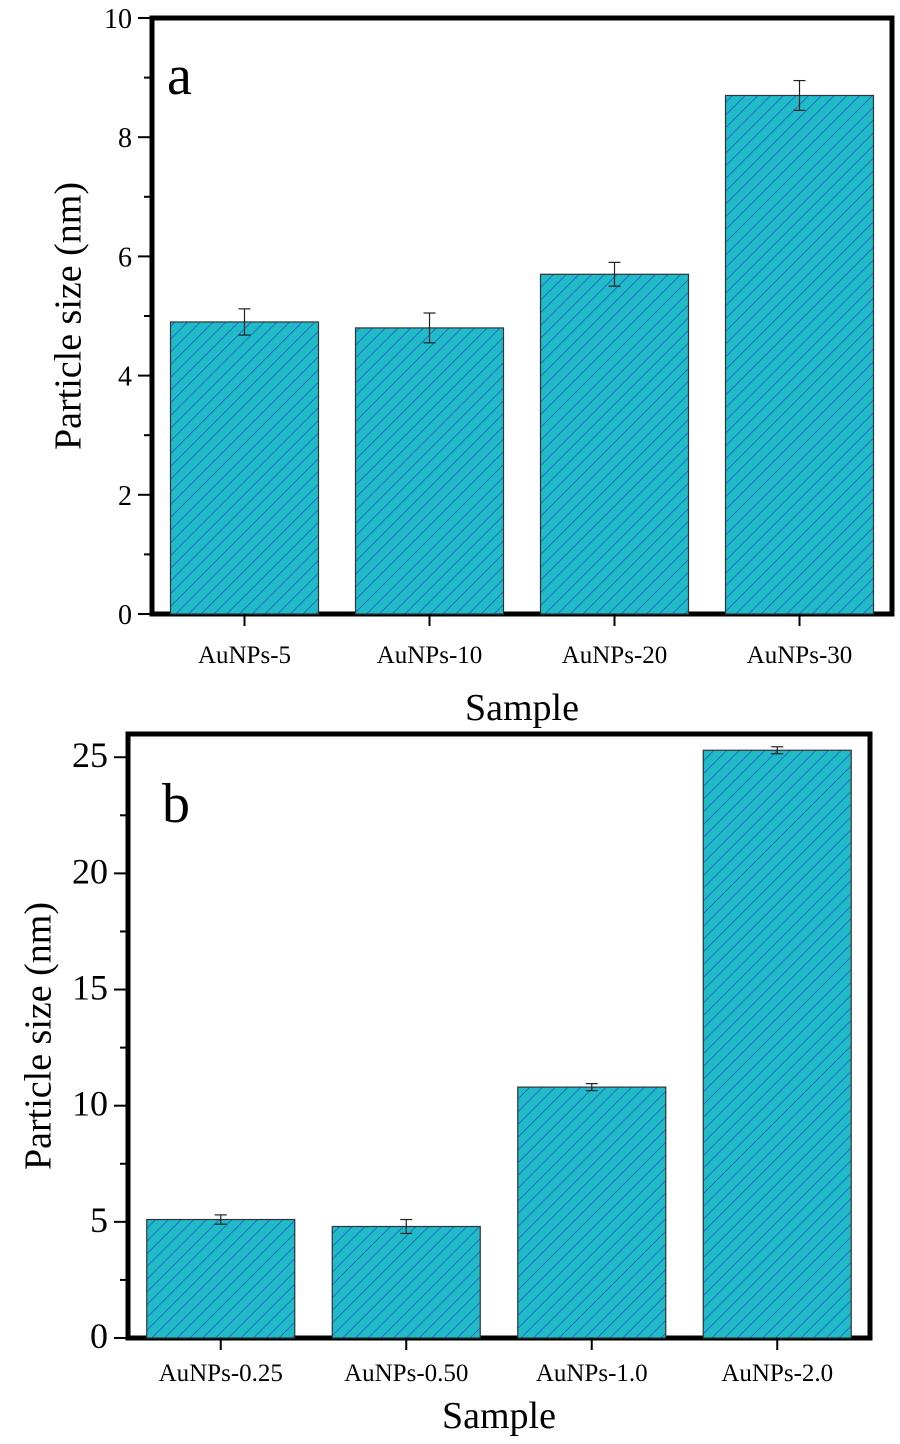  Describe the element at coordinates (125, 138) in the screenshot. I see `y-tick-label: 8` at that location.